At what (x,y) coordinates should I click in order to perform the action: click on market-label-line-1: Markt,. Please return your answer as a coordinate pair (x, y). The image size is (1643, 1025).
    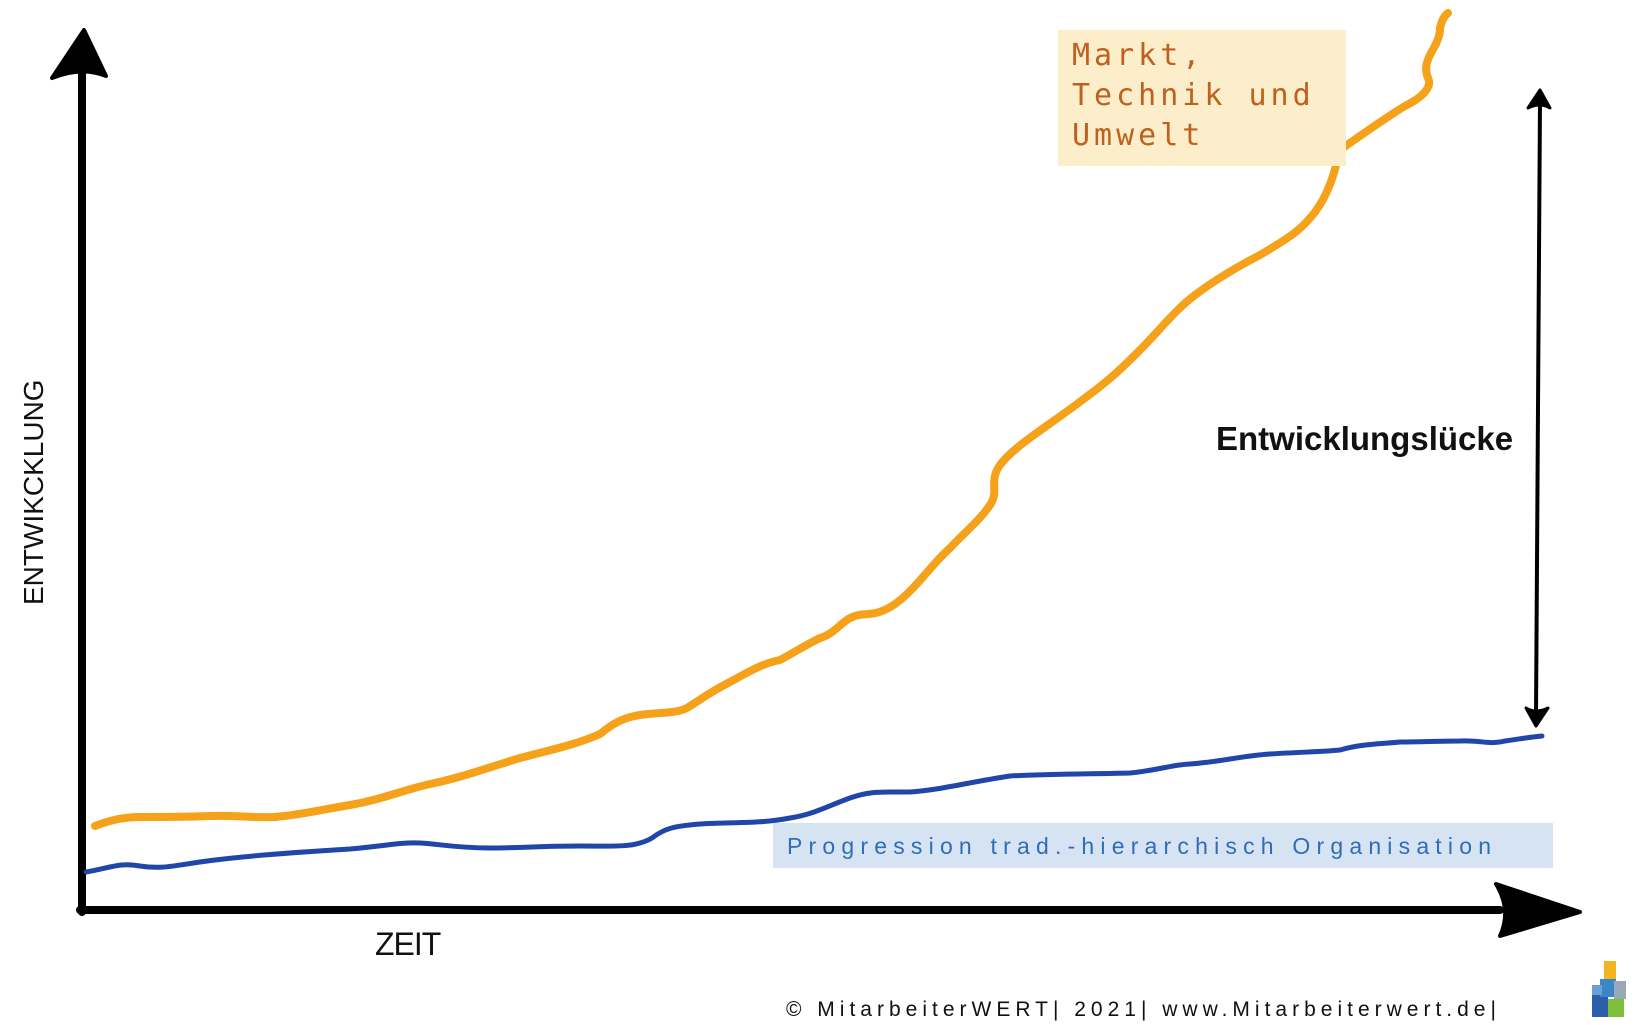
    Looking at the image, I should click on (1138, 55).